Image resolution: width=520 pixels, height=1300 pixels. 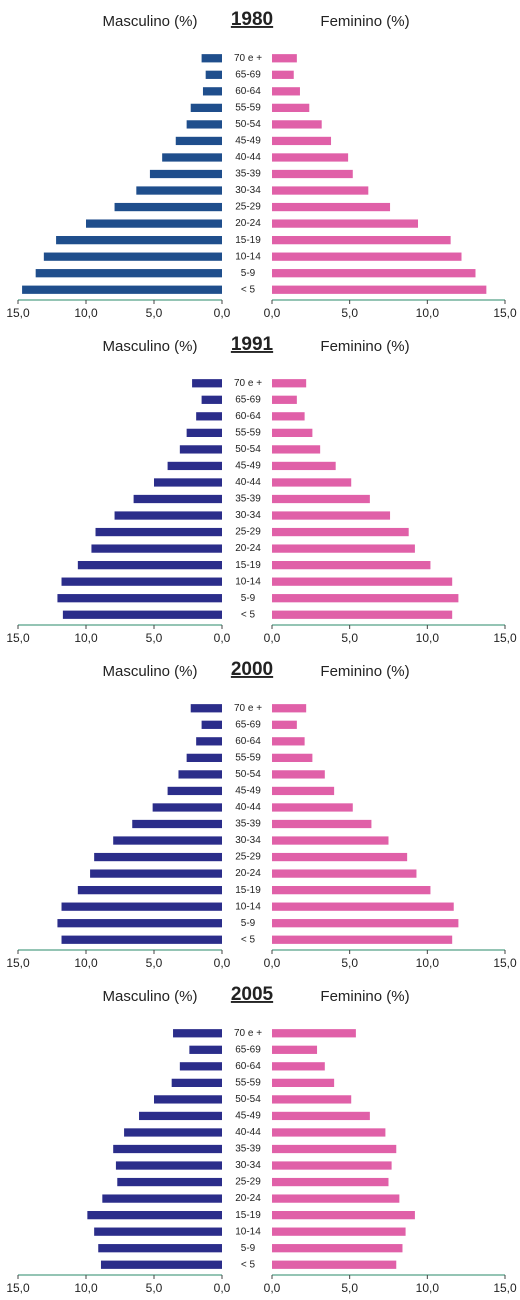 What do you see at coordinates (252, 669) in the screenshot?
I see `chart-title: 2000` at bounding box center [252, 669].